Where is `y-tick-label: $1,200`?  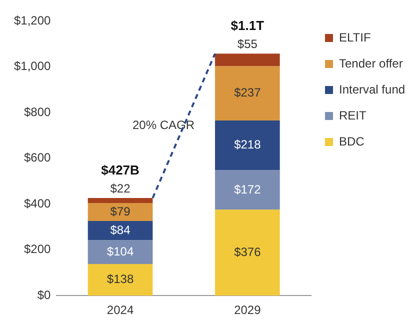 y-tick-label: $1,200 is located at coordinates (33, 21).